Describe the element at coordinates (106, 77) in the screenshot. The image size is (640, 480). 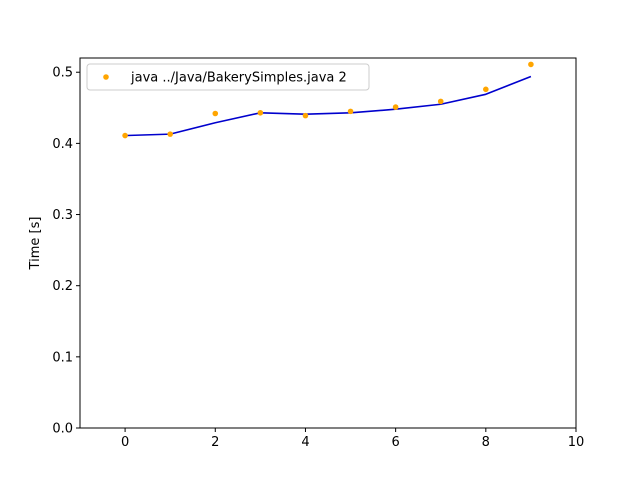
I see `legend-marker` at that location.